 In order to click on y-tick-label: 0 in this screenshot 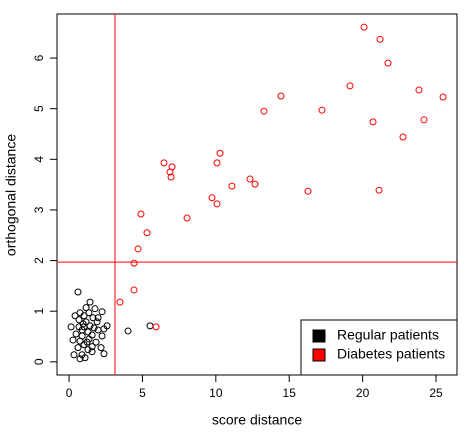, I will do `click(39, 361)`.